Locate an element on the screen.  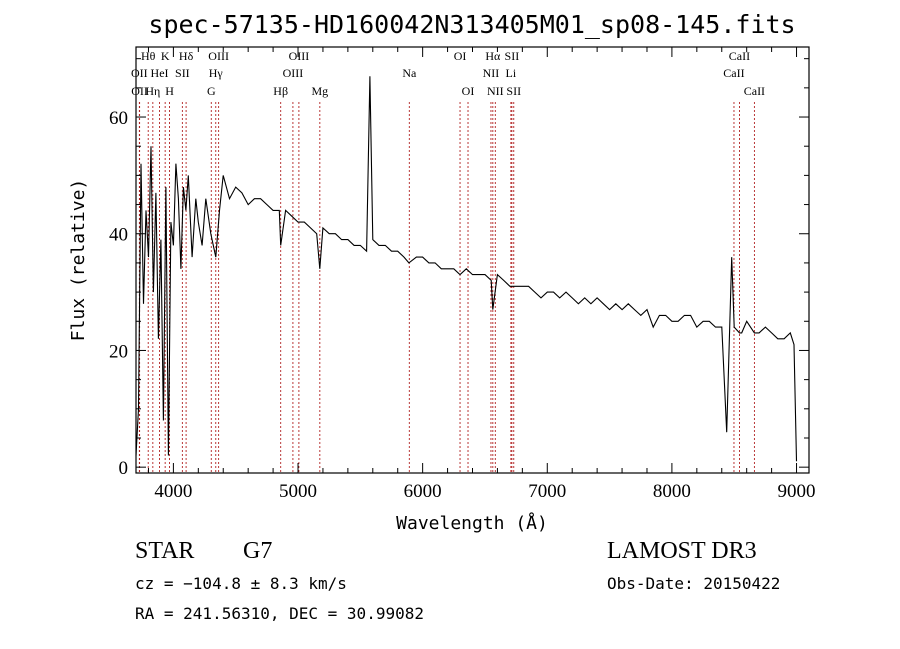
x-tick-label: 9000 is located at coordinates (797, 491).